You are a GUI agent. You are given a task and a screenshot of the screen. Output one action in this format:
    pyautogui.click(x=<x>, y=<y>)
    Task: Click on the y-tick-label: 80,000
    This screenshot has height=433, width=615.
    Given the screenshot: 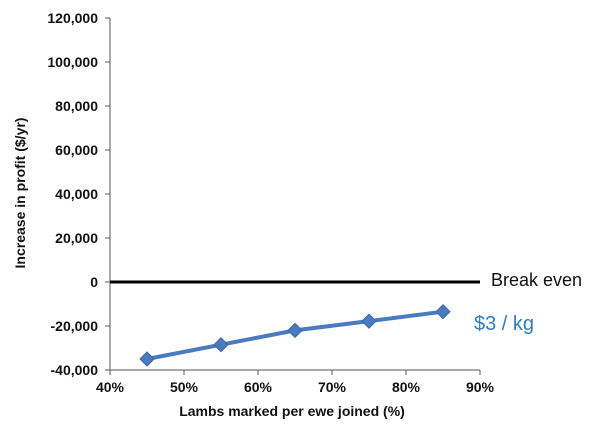 What is the action you would take?
    pyautogui.click(x=76, y=106)
    